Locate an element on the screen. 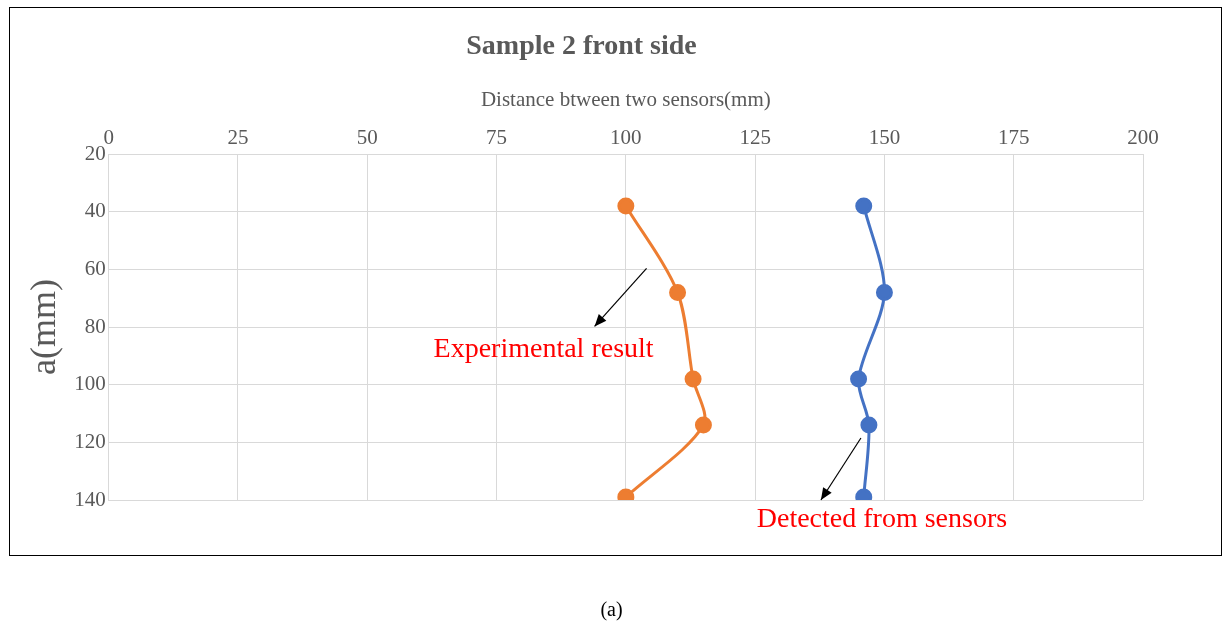 Image resolution: width=1223 pixels, height=629 pixels. y-tick-label: 60 is located at coordinates (95, 267).